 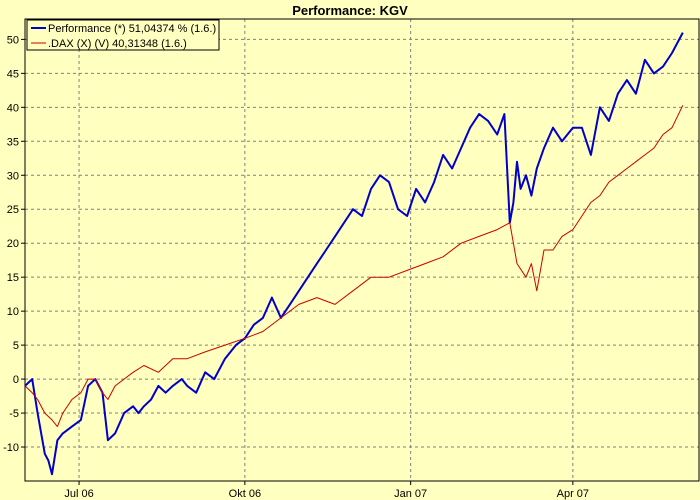 What do you see at coordinates (573, 494) in the screenshot?
I see `x-tick-label: Apr 07` at bounding box center [573, 494].